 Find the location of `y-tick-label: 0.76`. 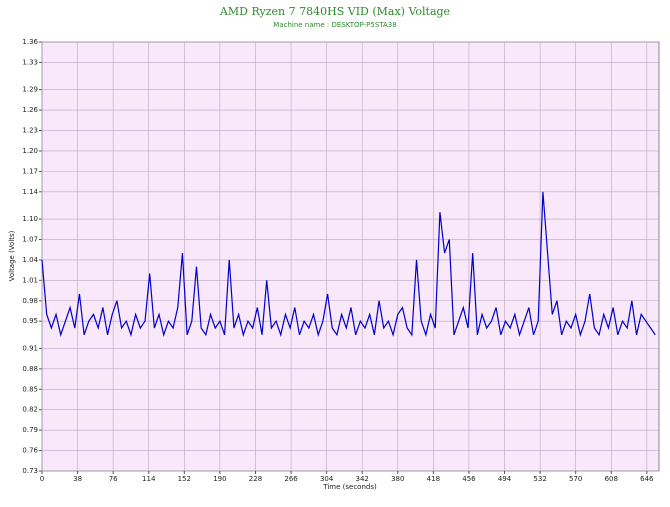

y-tick-label: 0.76 is located at coordinates (30, 451).